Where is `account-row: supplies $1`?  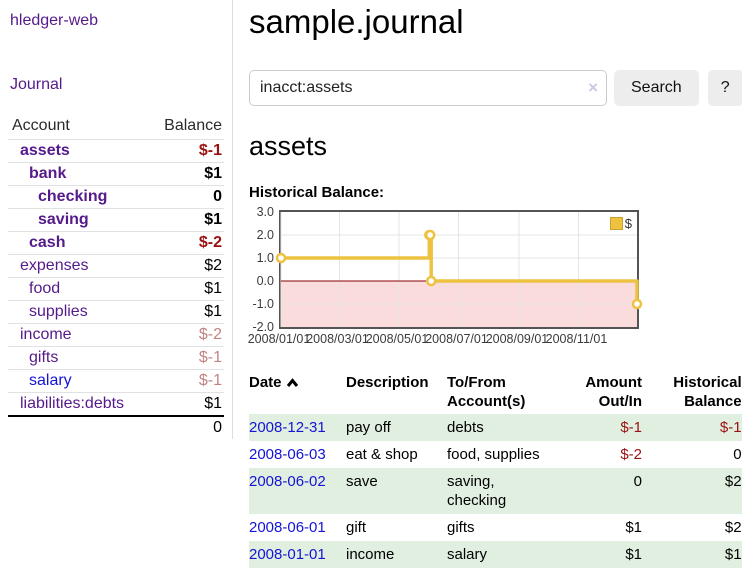 account-row: supplies $1 is located at coordinates (116, 312).